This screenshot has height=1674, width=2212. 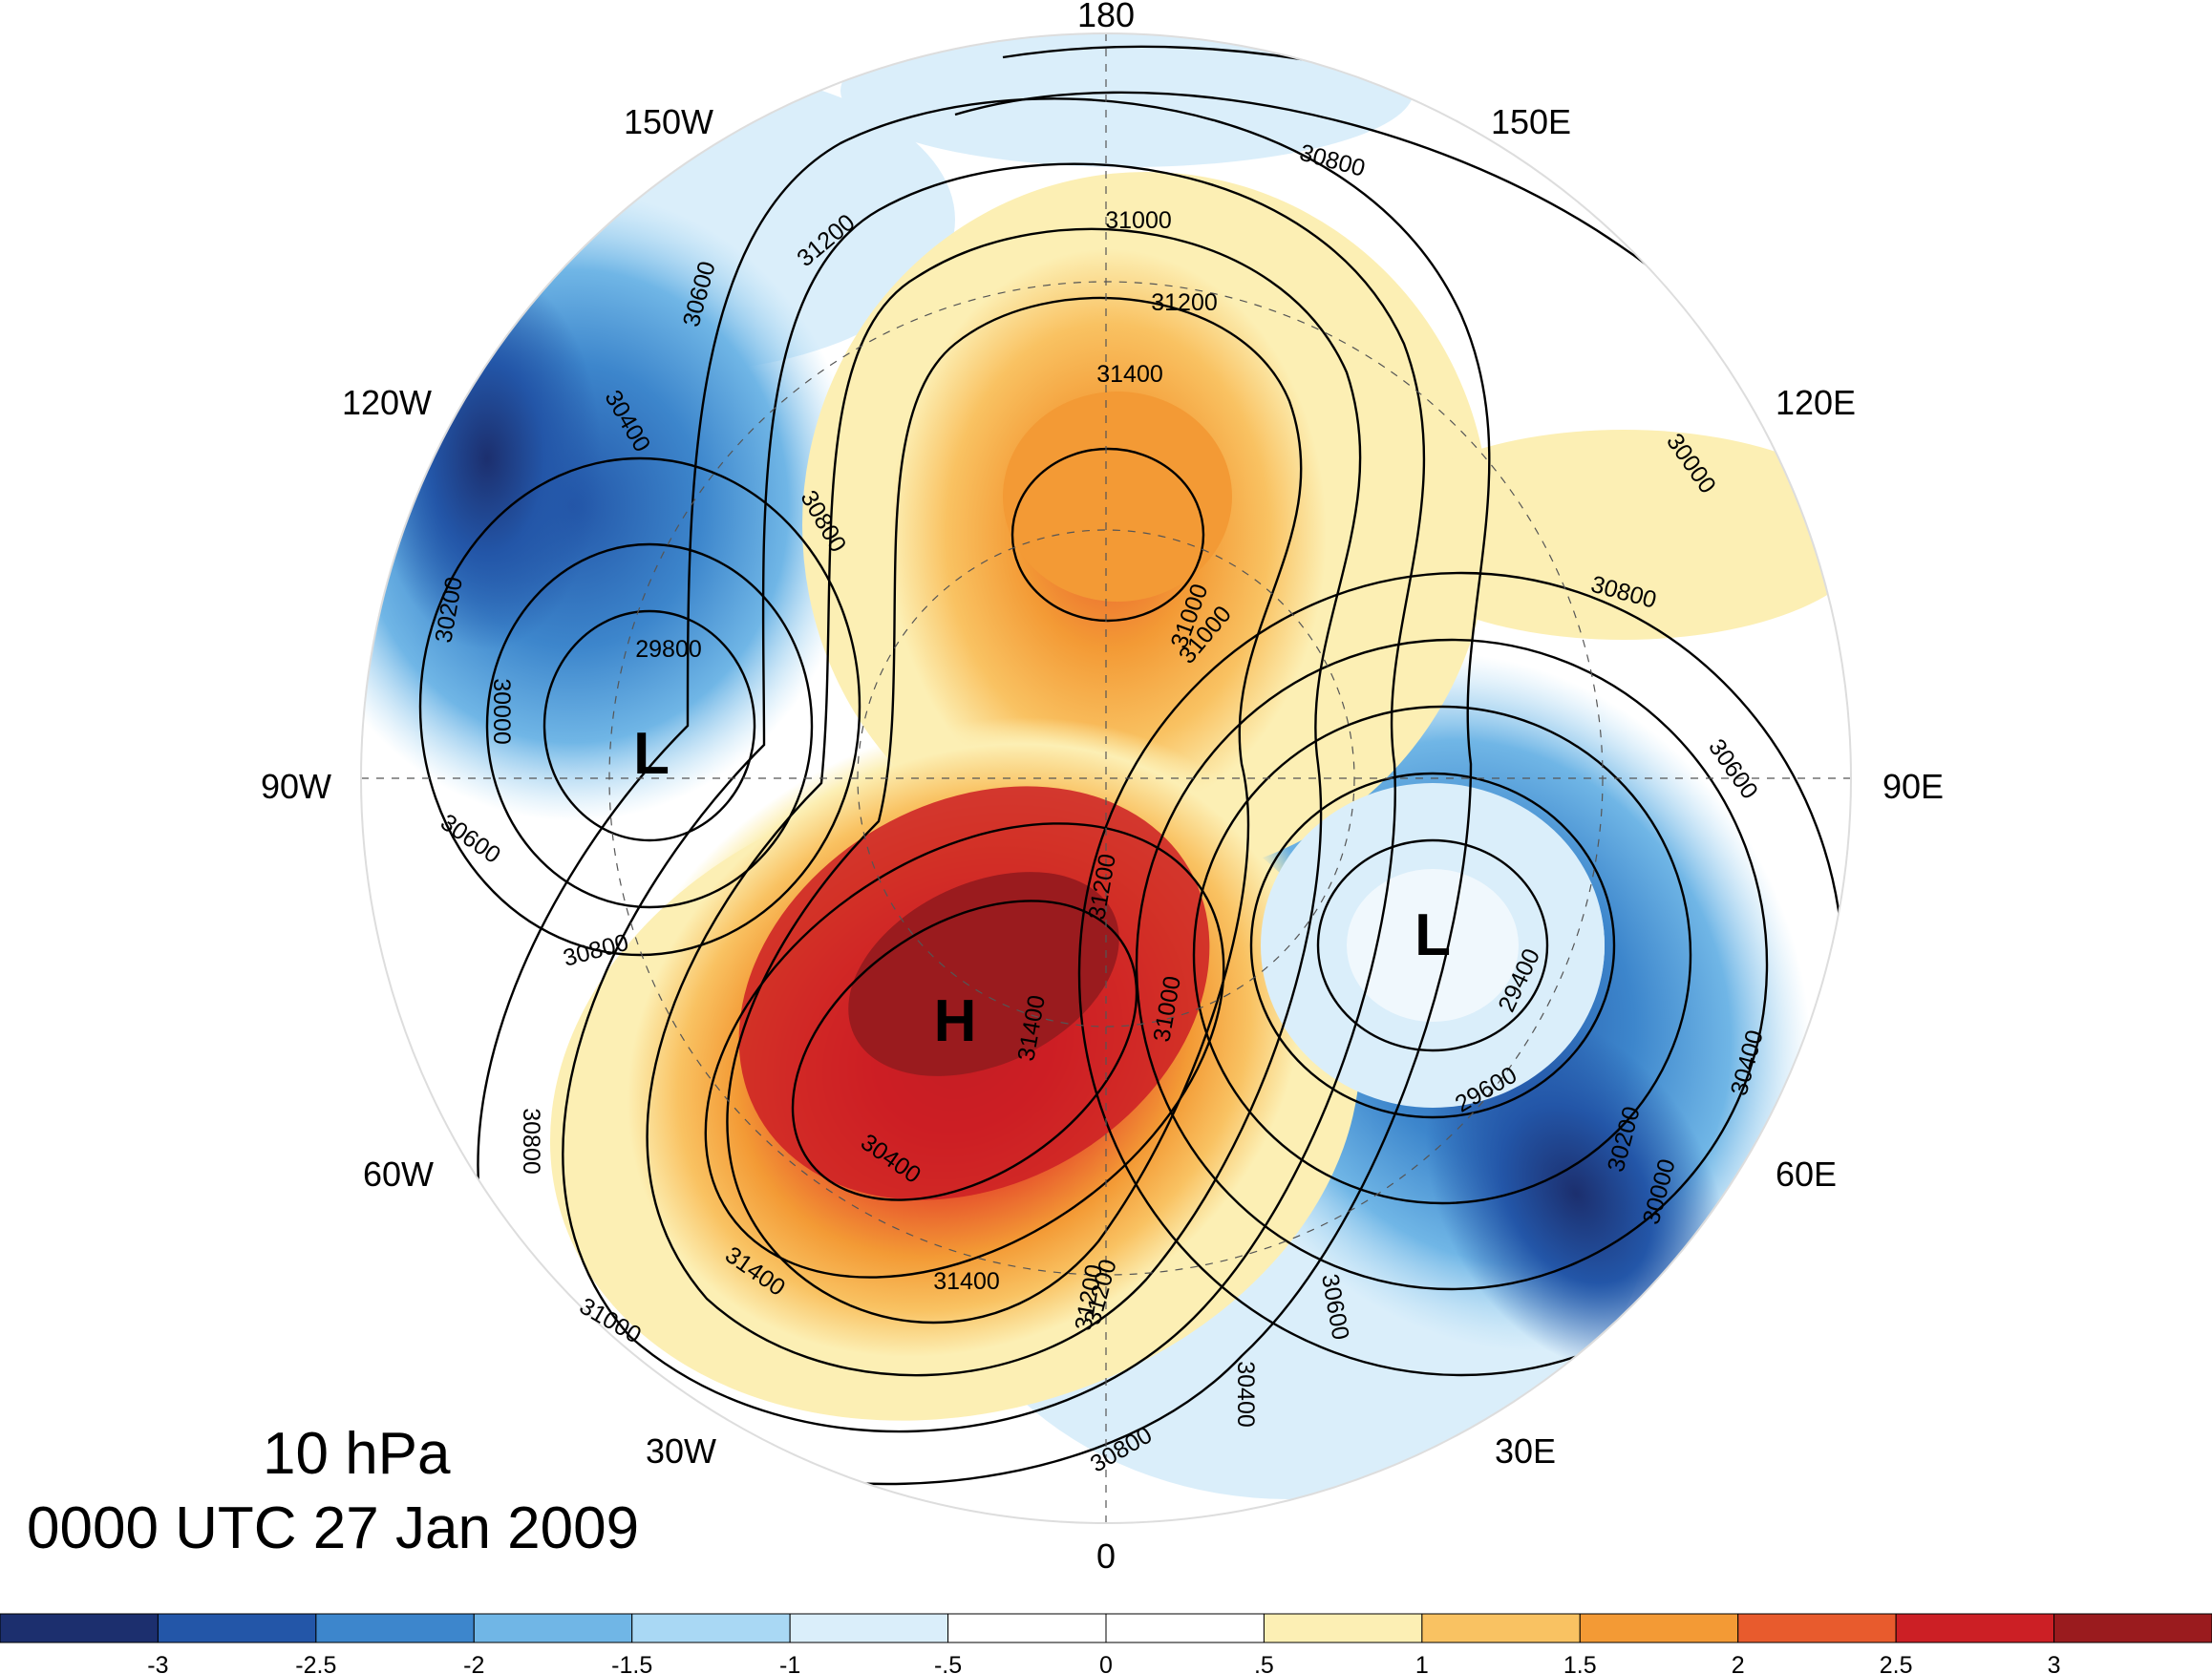 What do you see at coordinates (1806, 1174) in the screenshot?
I see `lon-label-60e: 60E` at bounding box center [1806, 1174].